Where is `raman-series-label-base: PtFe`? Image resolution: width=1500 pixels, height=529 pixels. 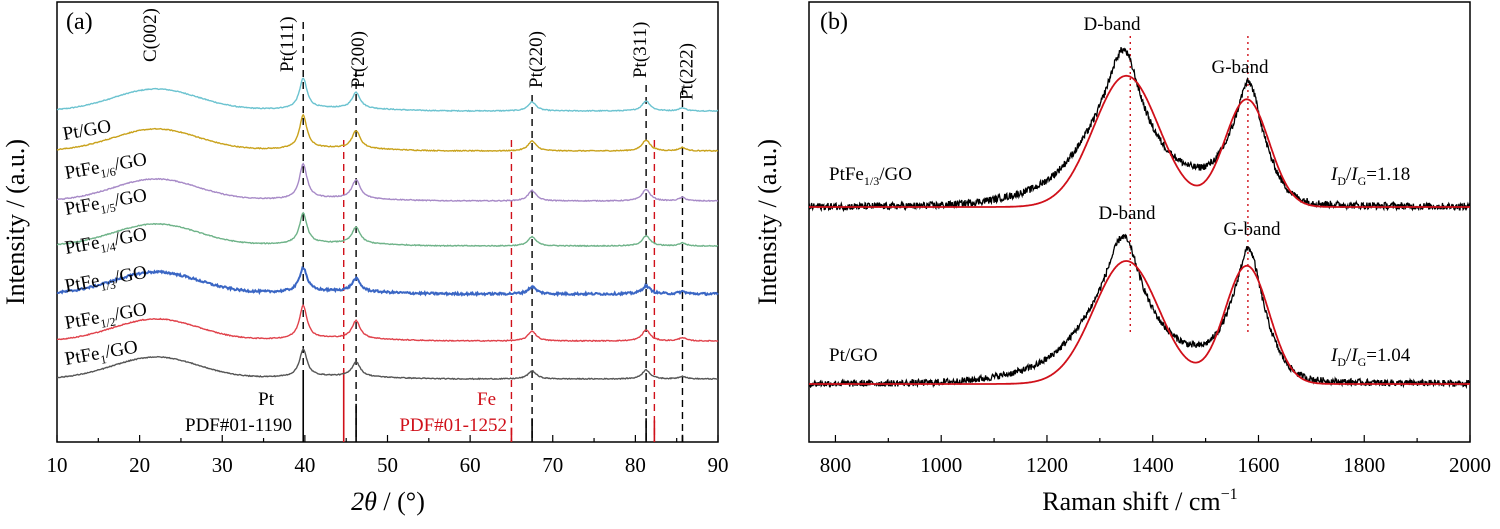
raman-series-label-base: PtFe is located at coordinates (846, 174).